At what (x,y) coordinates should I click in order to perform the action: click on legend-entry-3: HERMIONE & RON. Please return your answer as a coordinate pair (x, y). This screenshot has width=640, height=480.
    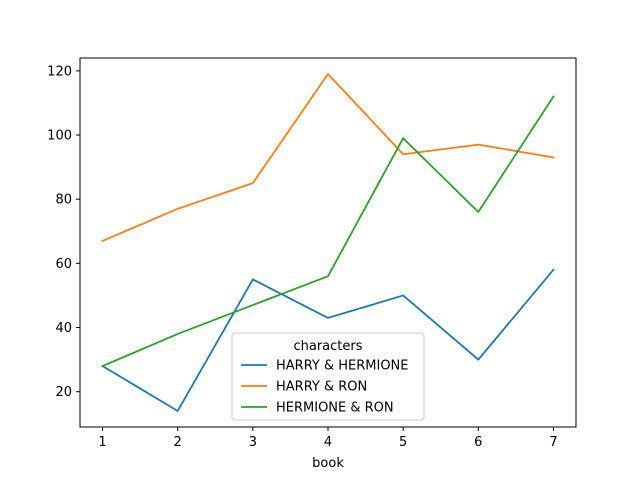
    Looking at the image, I should click on (335, 408).